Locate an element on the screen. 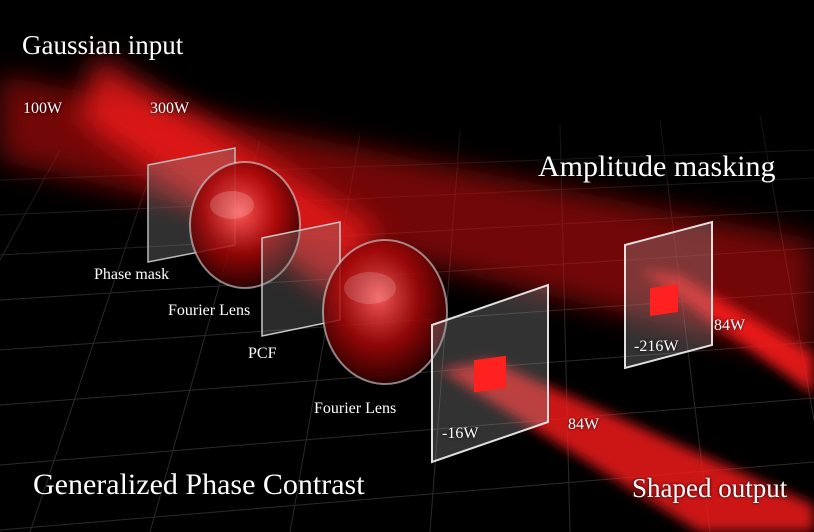 The width and height of the screenshot is (814, 532). gpc-output-plate is located at coordinates (490, 373).